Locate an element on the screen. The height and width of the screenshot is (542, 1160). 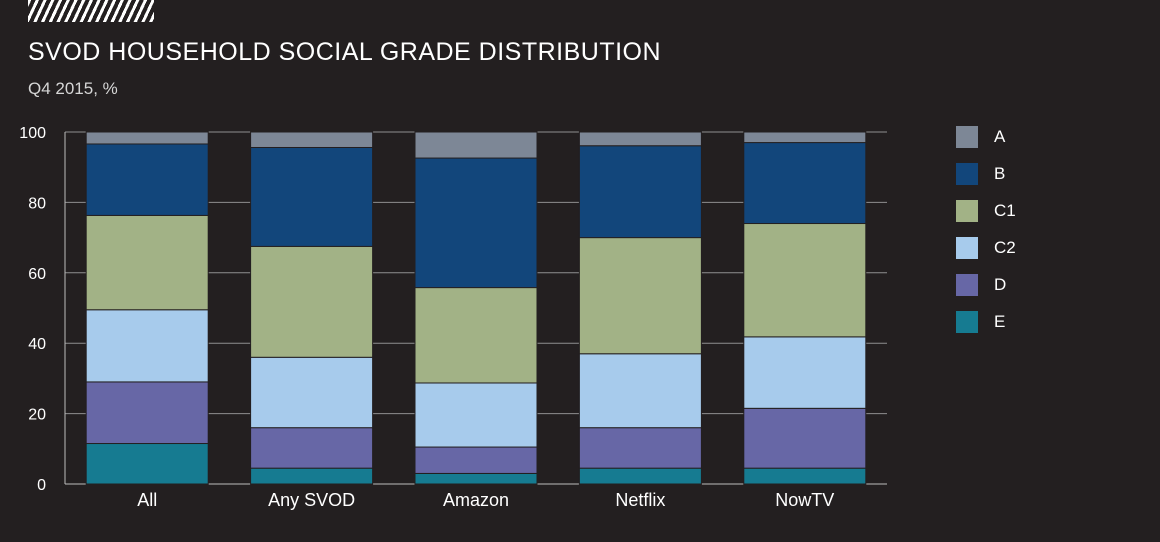
x-tick-label: NowTV is located at coordinates (804, 500).